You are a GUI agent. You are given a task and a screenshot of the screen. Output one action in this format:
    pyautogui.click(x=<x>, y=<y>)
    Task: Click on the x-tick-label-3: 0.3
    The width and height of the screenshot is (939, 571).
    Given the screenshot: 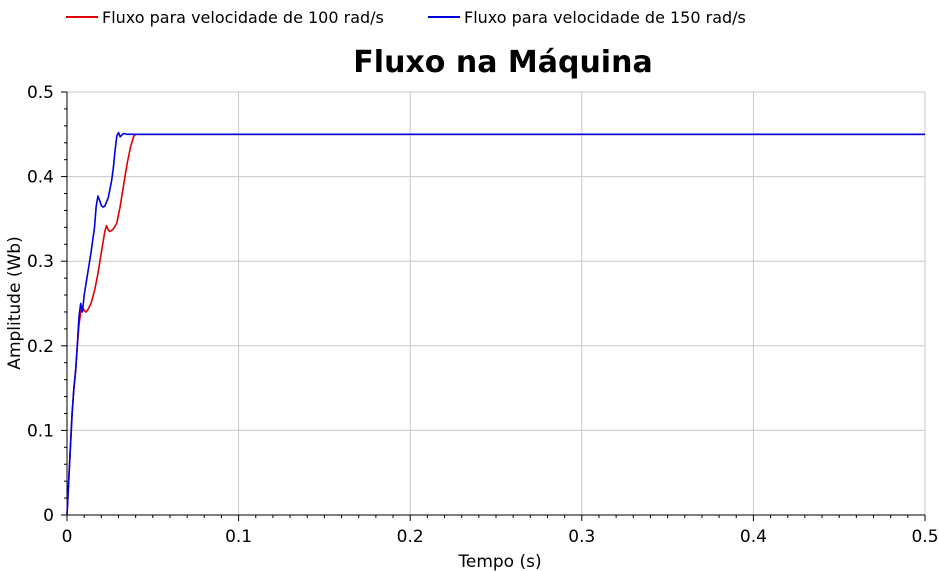 What is the action you would take?
    pyautogui.click(x=581, y=537)
    